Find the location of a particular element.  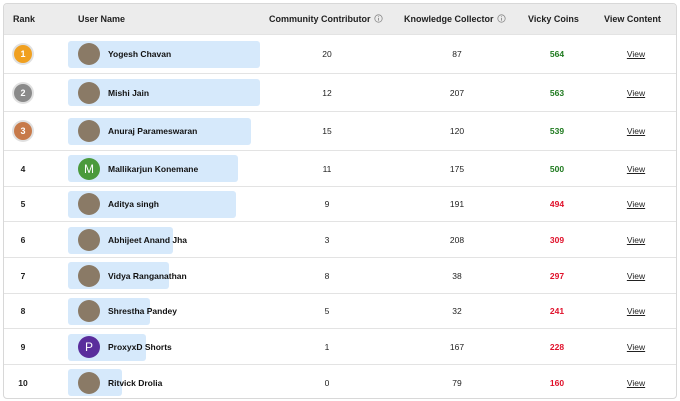

column-header: Rank is located at coordinates (24, 19).